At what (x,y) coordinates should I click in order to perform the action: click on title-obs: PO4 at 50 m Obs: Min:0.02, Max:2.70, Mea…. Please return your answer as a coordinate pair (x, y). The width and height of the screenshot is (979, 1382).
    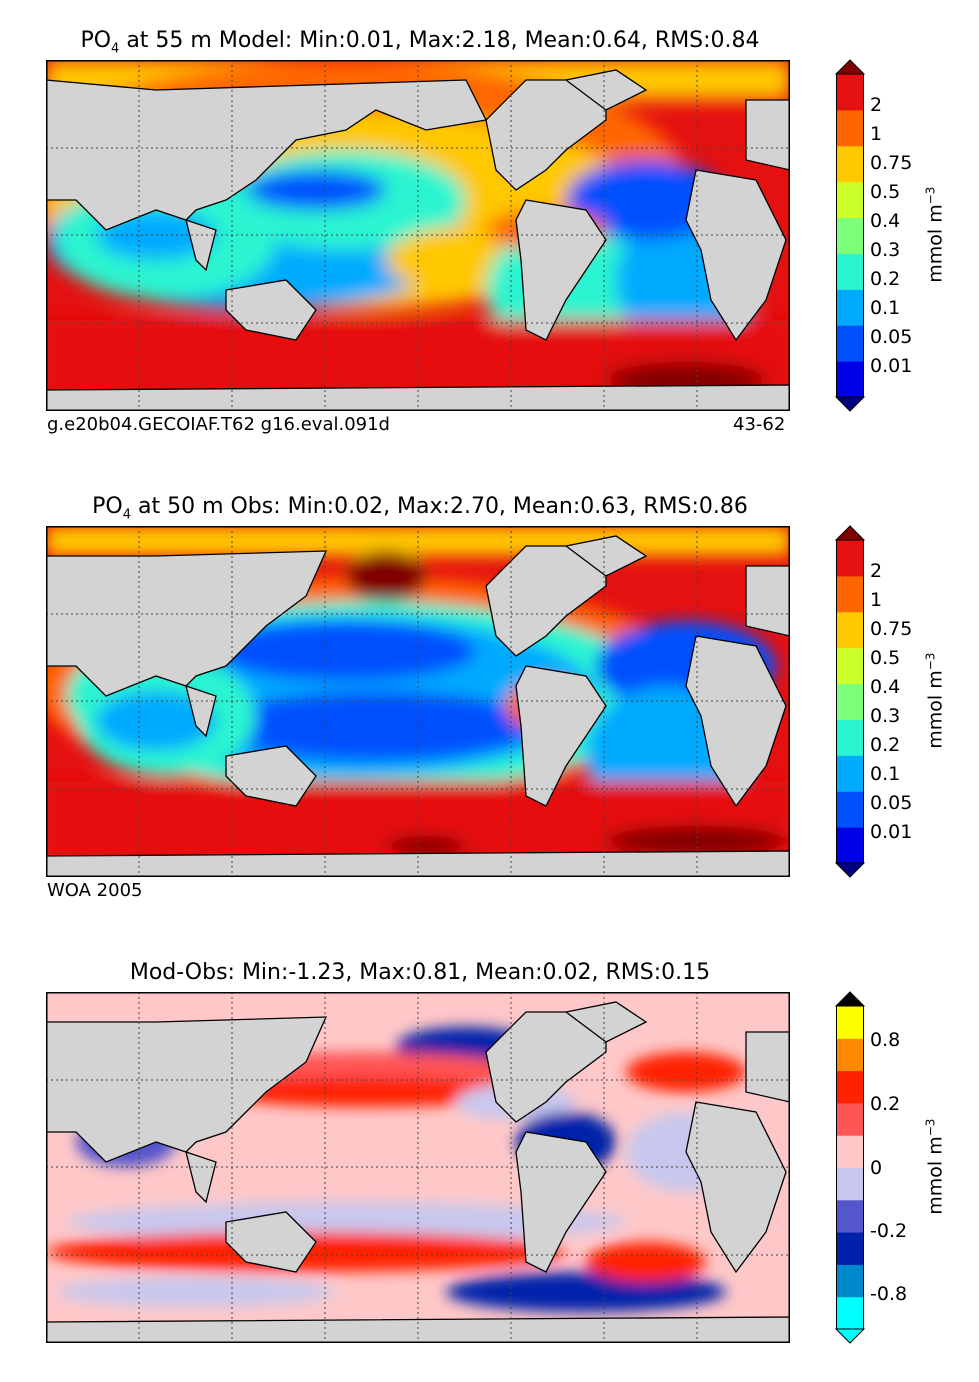
    Looking at the image, I should click on (420, 508).